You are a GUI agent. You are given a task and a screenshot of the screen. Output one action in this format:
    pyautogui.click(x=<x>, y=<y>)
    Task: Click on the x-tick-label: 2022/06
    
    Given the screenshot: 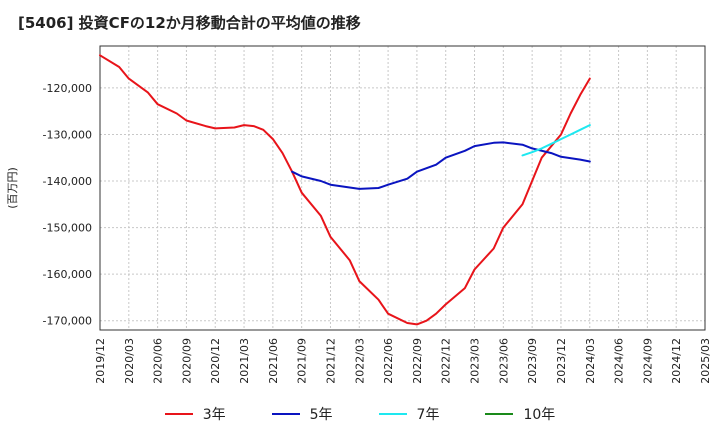 What is the action you would take?
    pyautogui.click(x=388, y=361)
    